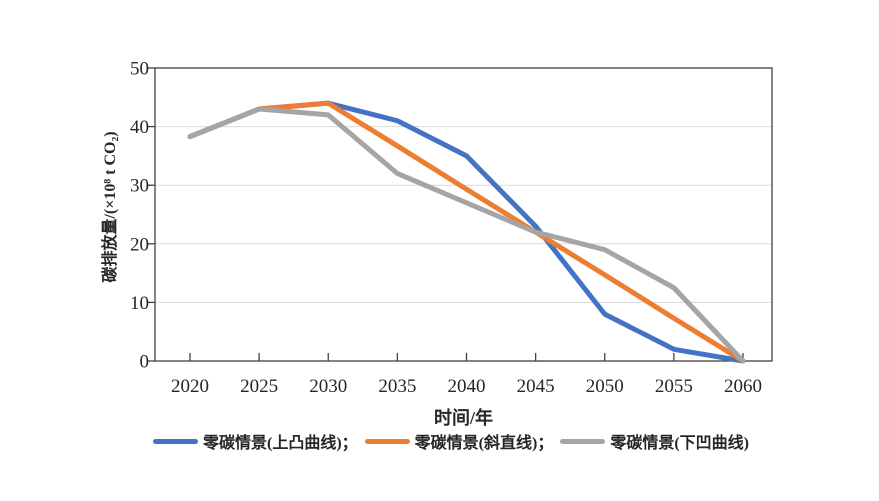 This screenshot has height=501, width=879. Describe the element at coordinates (463, 418) in the screenshot. I see `x-axis-title: 时间/年` at that location.